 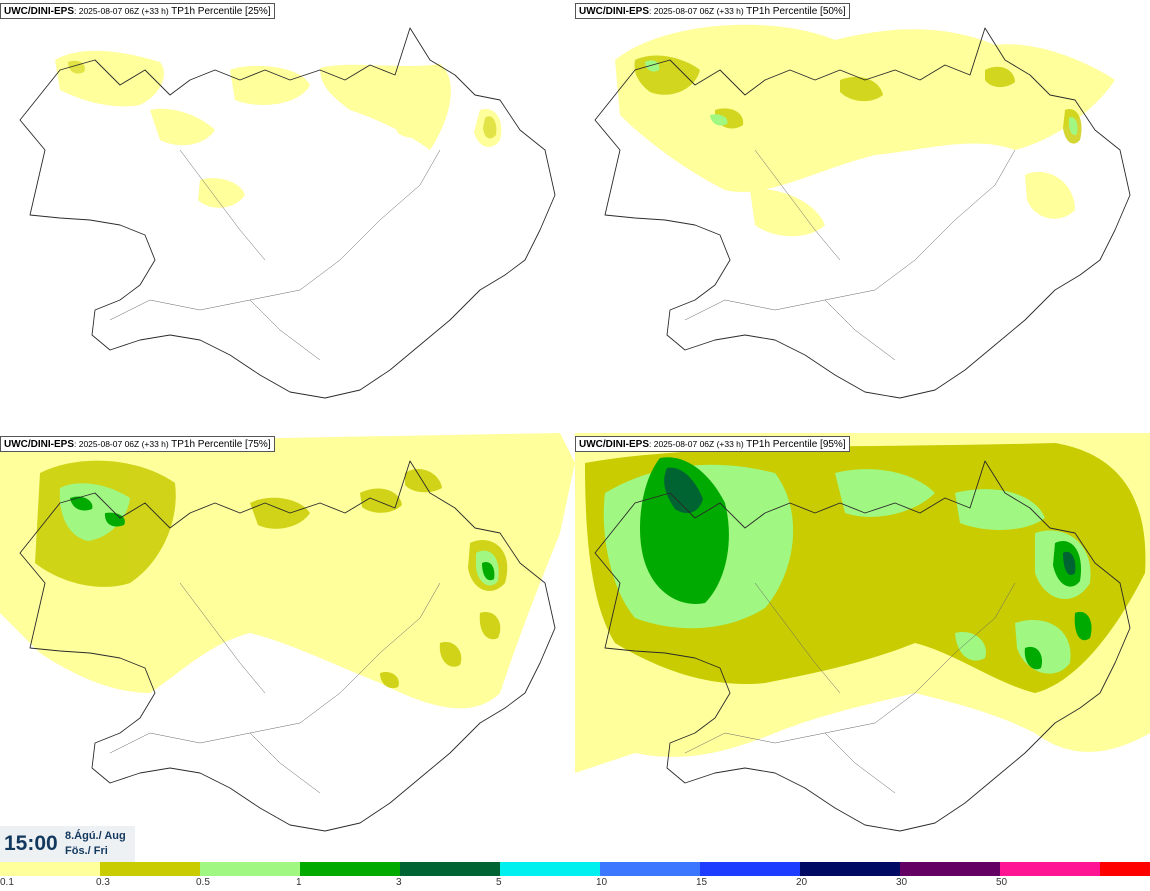 What do you see at coordinates (282, 538) in the screenshot?
I see `precip-field-intense` at bounding box center [282, 538].